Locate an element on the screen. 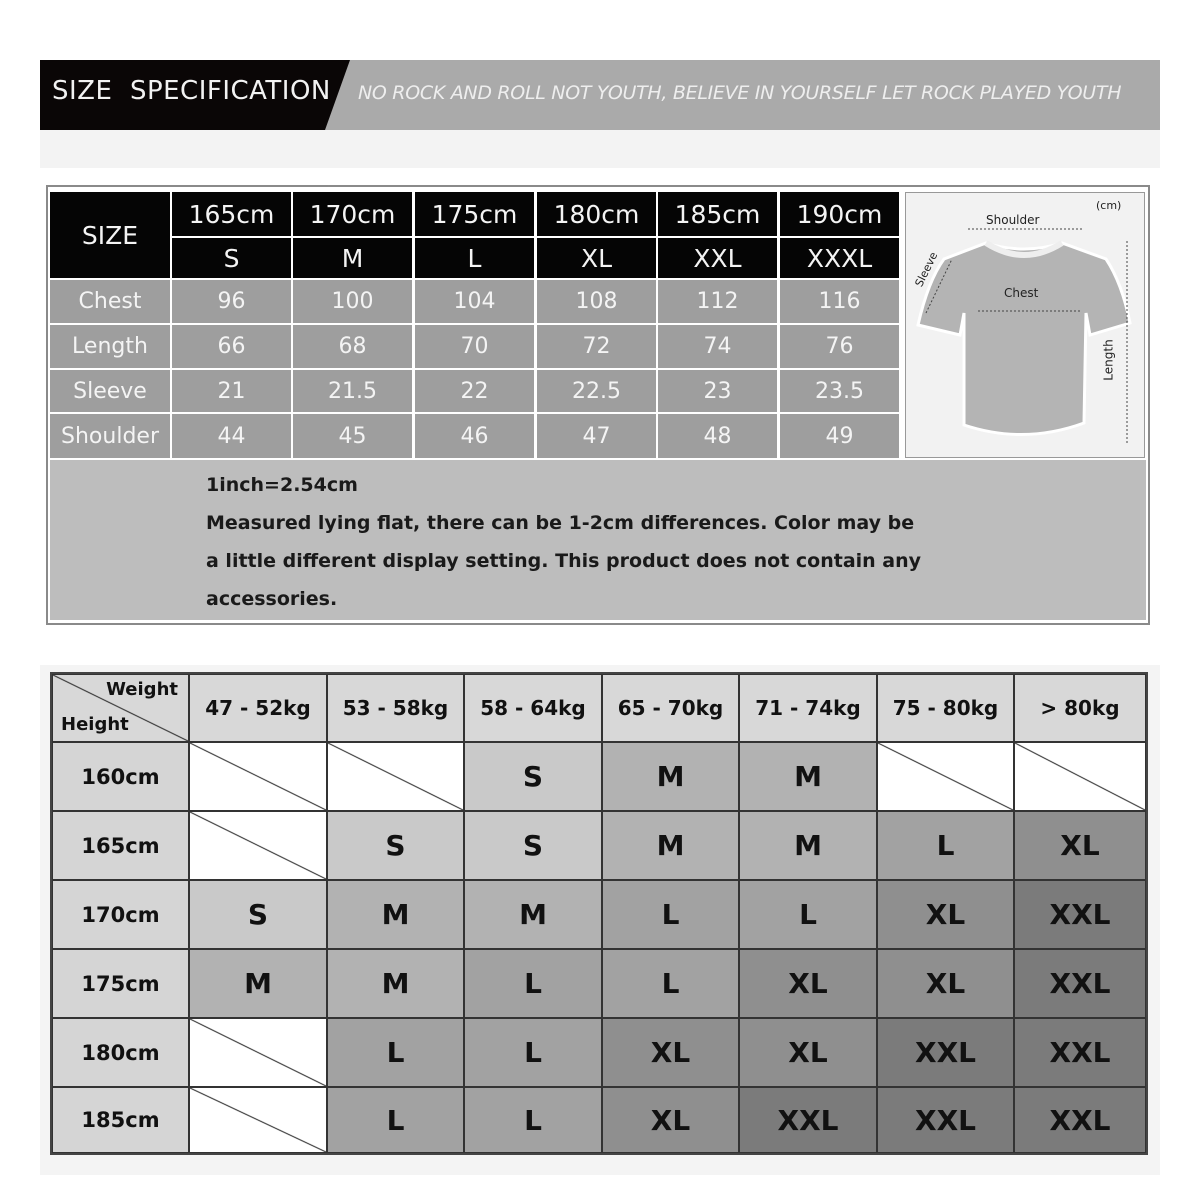 The height and width of the screenshot is (1200, 1200). measurement-diagram: (cm) Shoulder Chest Sleeve Length is located at coordinates (1025, 325).